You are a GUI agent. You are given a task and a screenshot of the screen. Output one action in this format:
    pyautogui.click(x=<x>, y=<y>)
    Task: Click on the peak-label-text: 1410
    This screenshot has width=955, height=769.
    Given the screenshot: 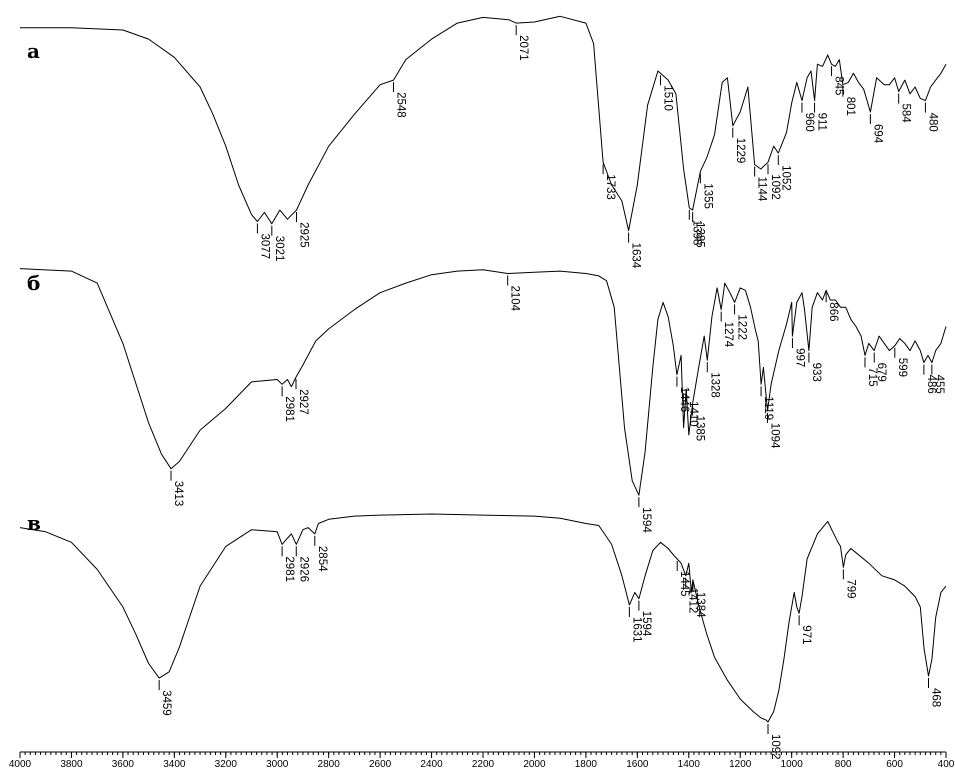 What is the action you would take?
    pyautogui.click(x=693, y=414)
    